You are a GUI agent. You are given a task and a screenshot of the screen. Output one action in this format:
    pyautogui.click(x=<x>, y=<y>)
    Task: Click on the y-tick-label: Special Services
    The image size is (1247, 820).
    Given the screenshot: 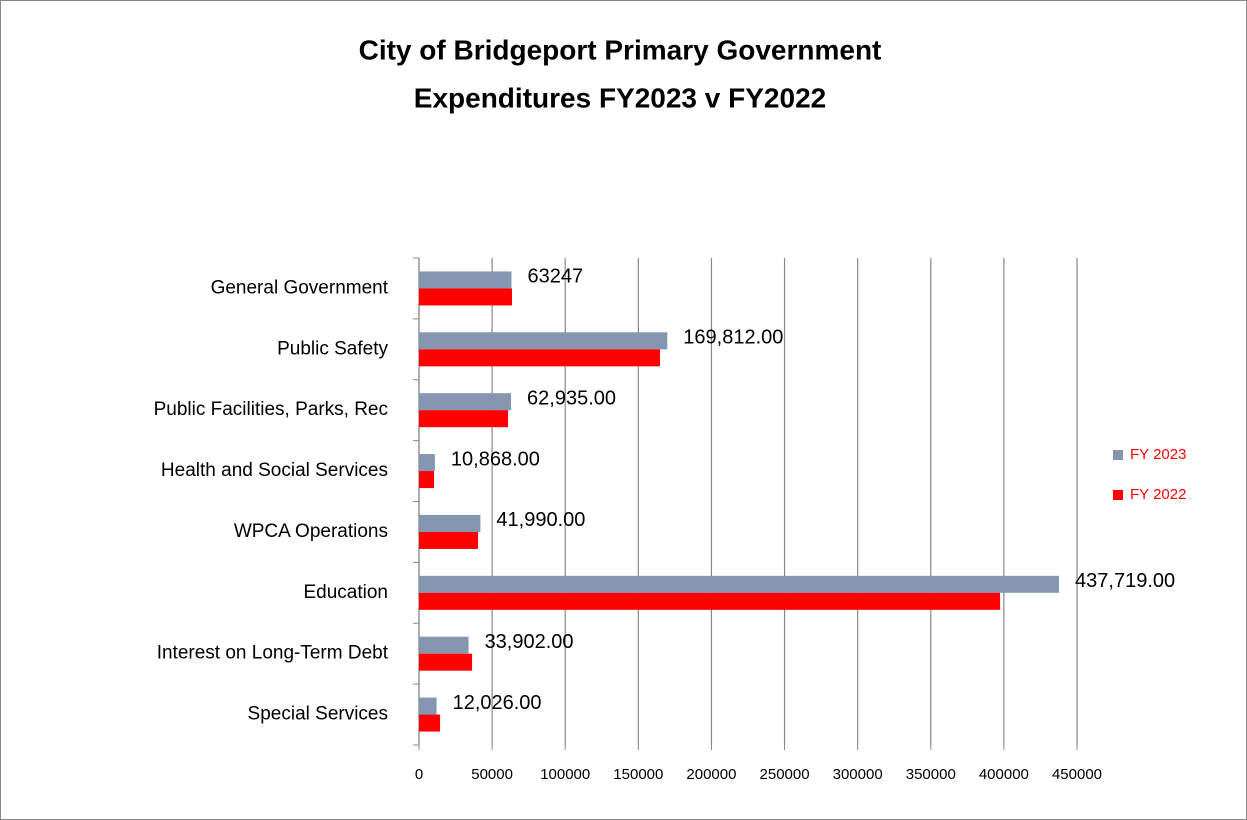 What is the action you would take?
    pyautogui.click(x=318, y=714)
    